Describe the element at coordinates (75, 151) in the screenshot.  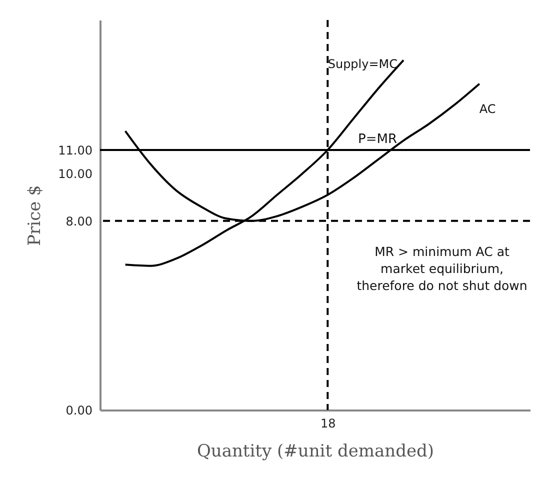
I see `y-tick-label: 11.00` at that location.